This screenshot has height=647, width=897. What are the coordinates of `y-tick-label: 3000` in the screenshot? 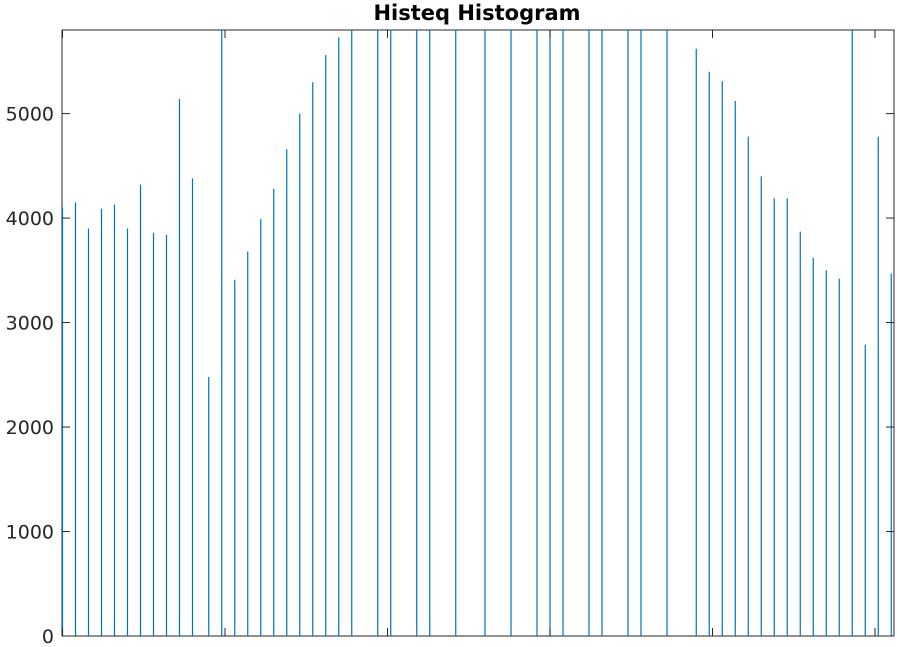 It's located at (30, 324).